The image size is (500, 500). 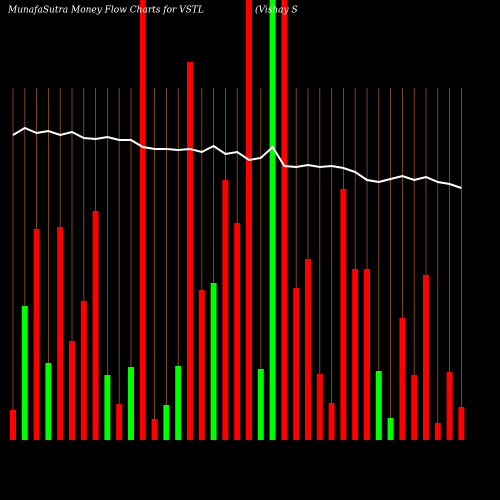 I want to click on chart-title: MunafaSutra Money Flow Charts for VSTL, so click(x=105, y=11).